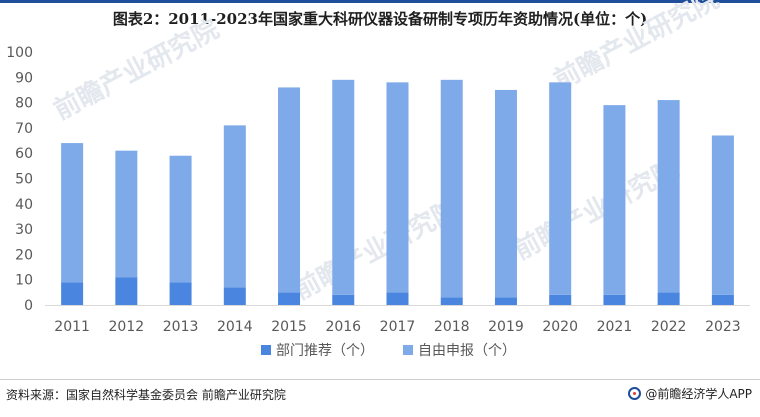 Image resolution: width=760 pixels, height=417 pixels. What do you see at coordinates (72, 327) in the screenshot?
I see `x-tick-label: 2011` at bounding box center [72, 327].